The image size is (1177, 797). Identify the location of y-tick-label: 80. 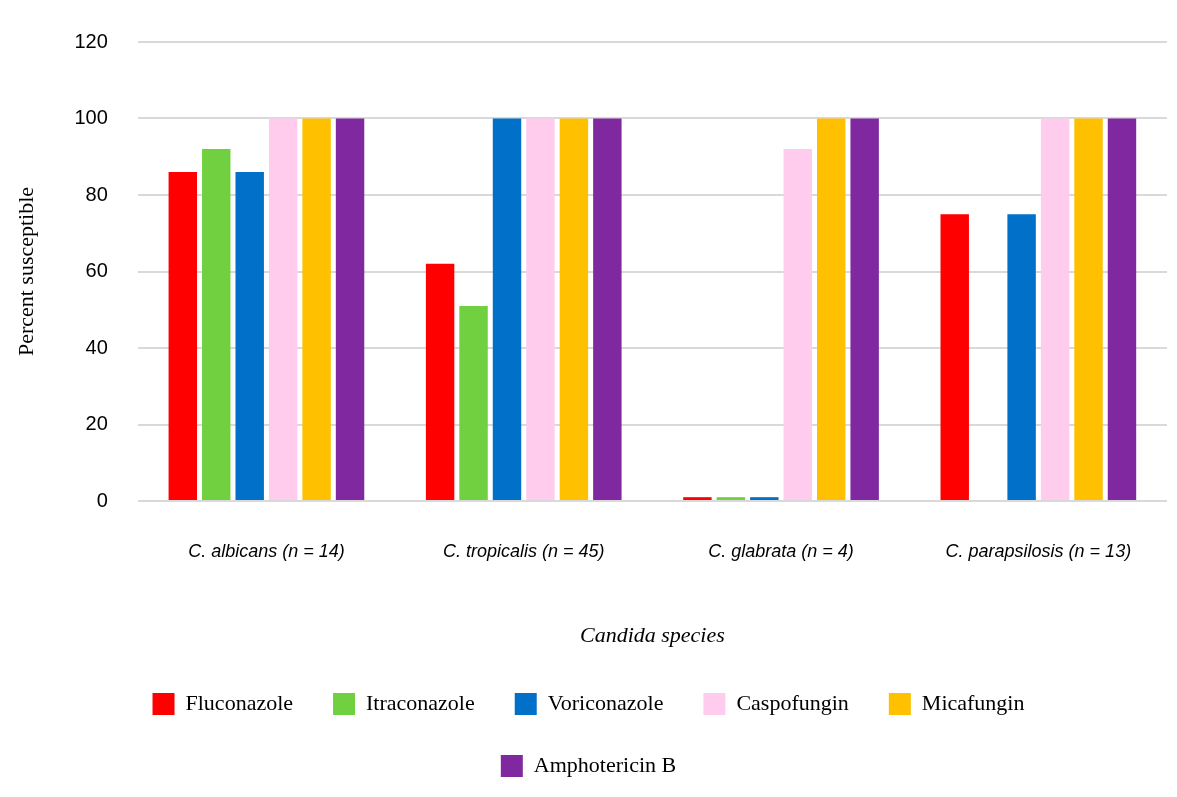
(96, 193).